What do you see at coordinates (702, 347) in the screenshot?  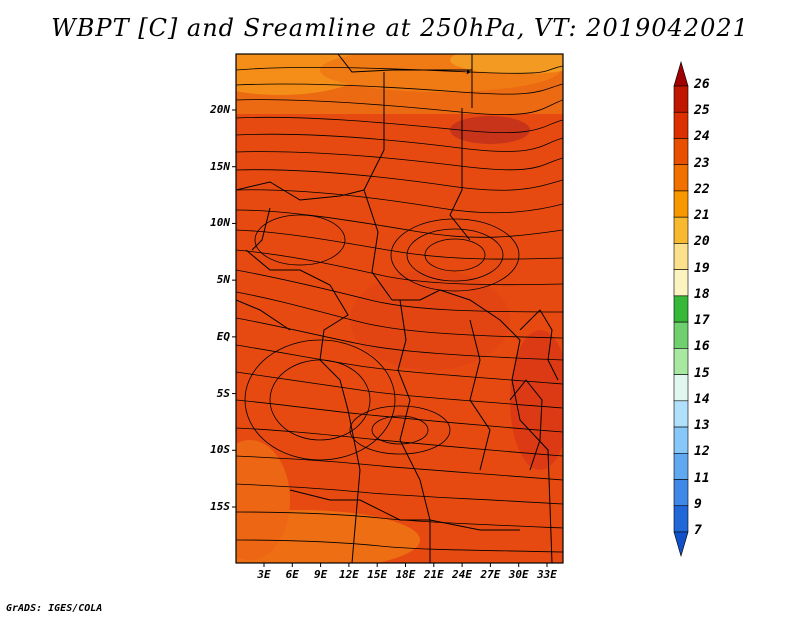 I see `colorbar-label: 16` at bounding box center [702, 347].